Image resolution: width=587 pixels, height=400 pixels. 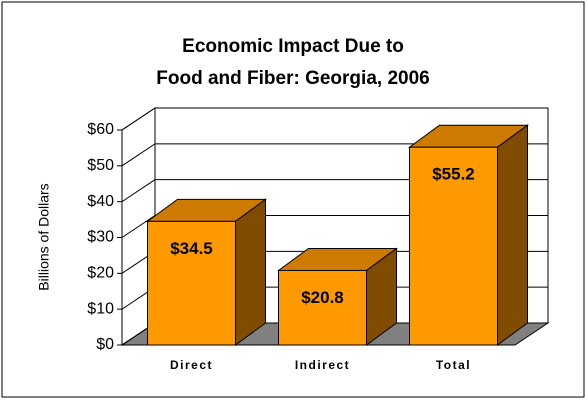 I want to click on y-tick-label: $60, so click(x=100, y=129).